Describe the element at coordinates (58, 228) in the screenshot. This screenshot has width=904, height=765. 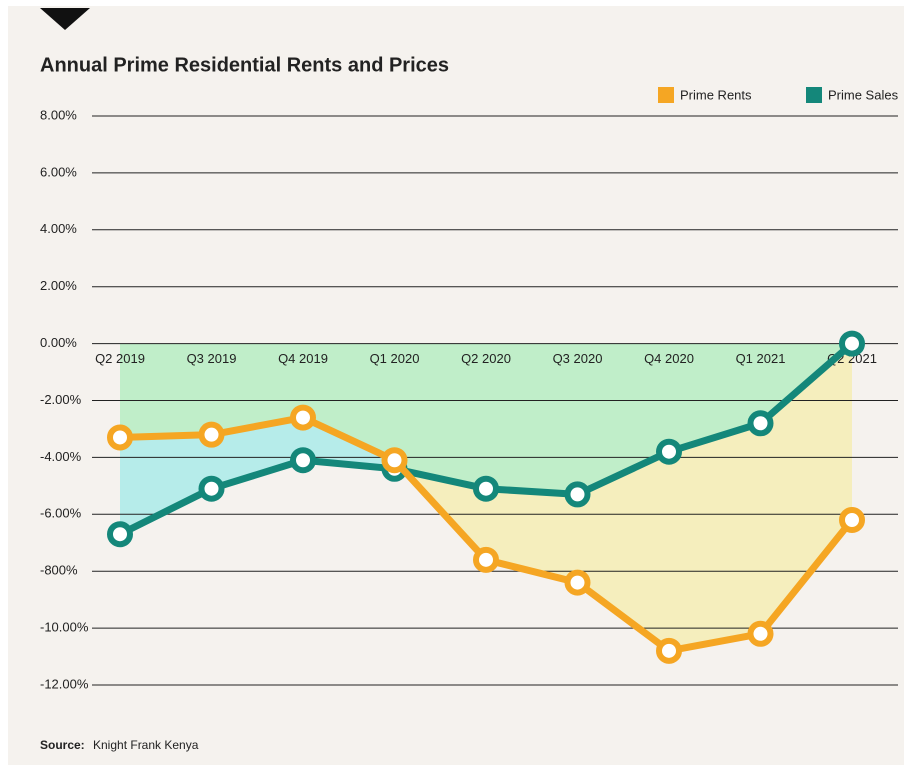
I see `y-tick-label: 4.00%` at that location.